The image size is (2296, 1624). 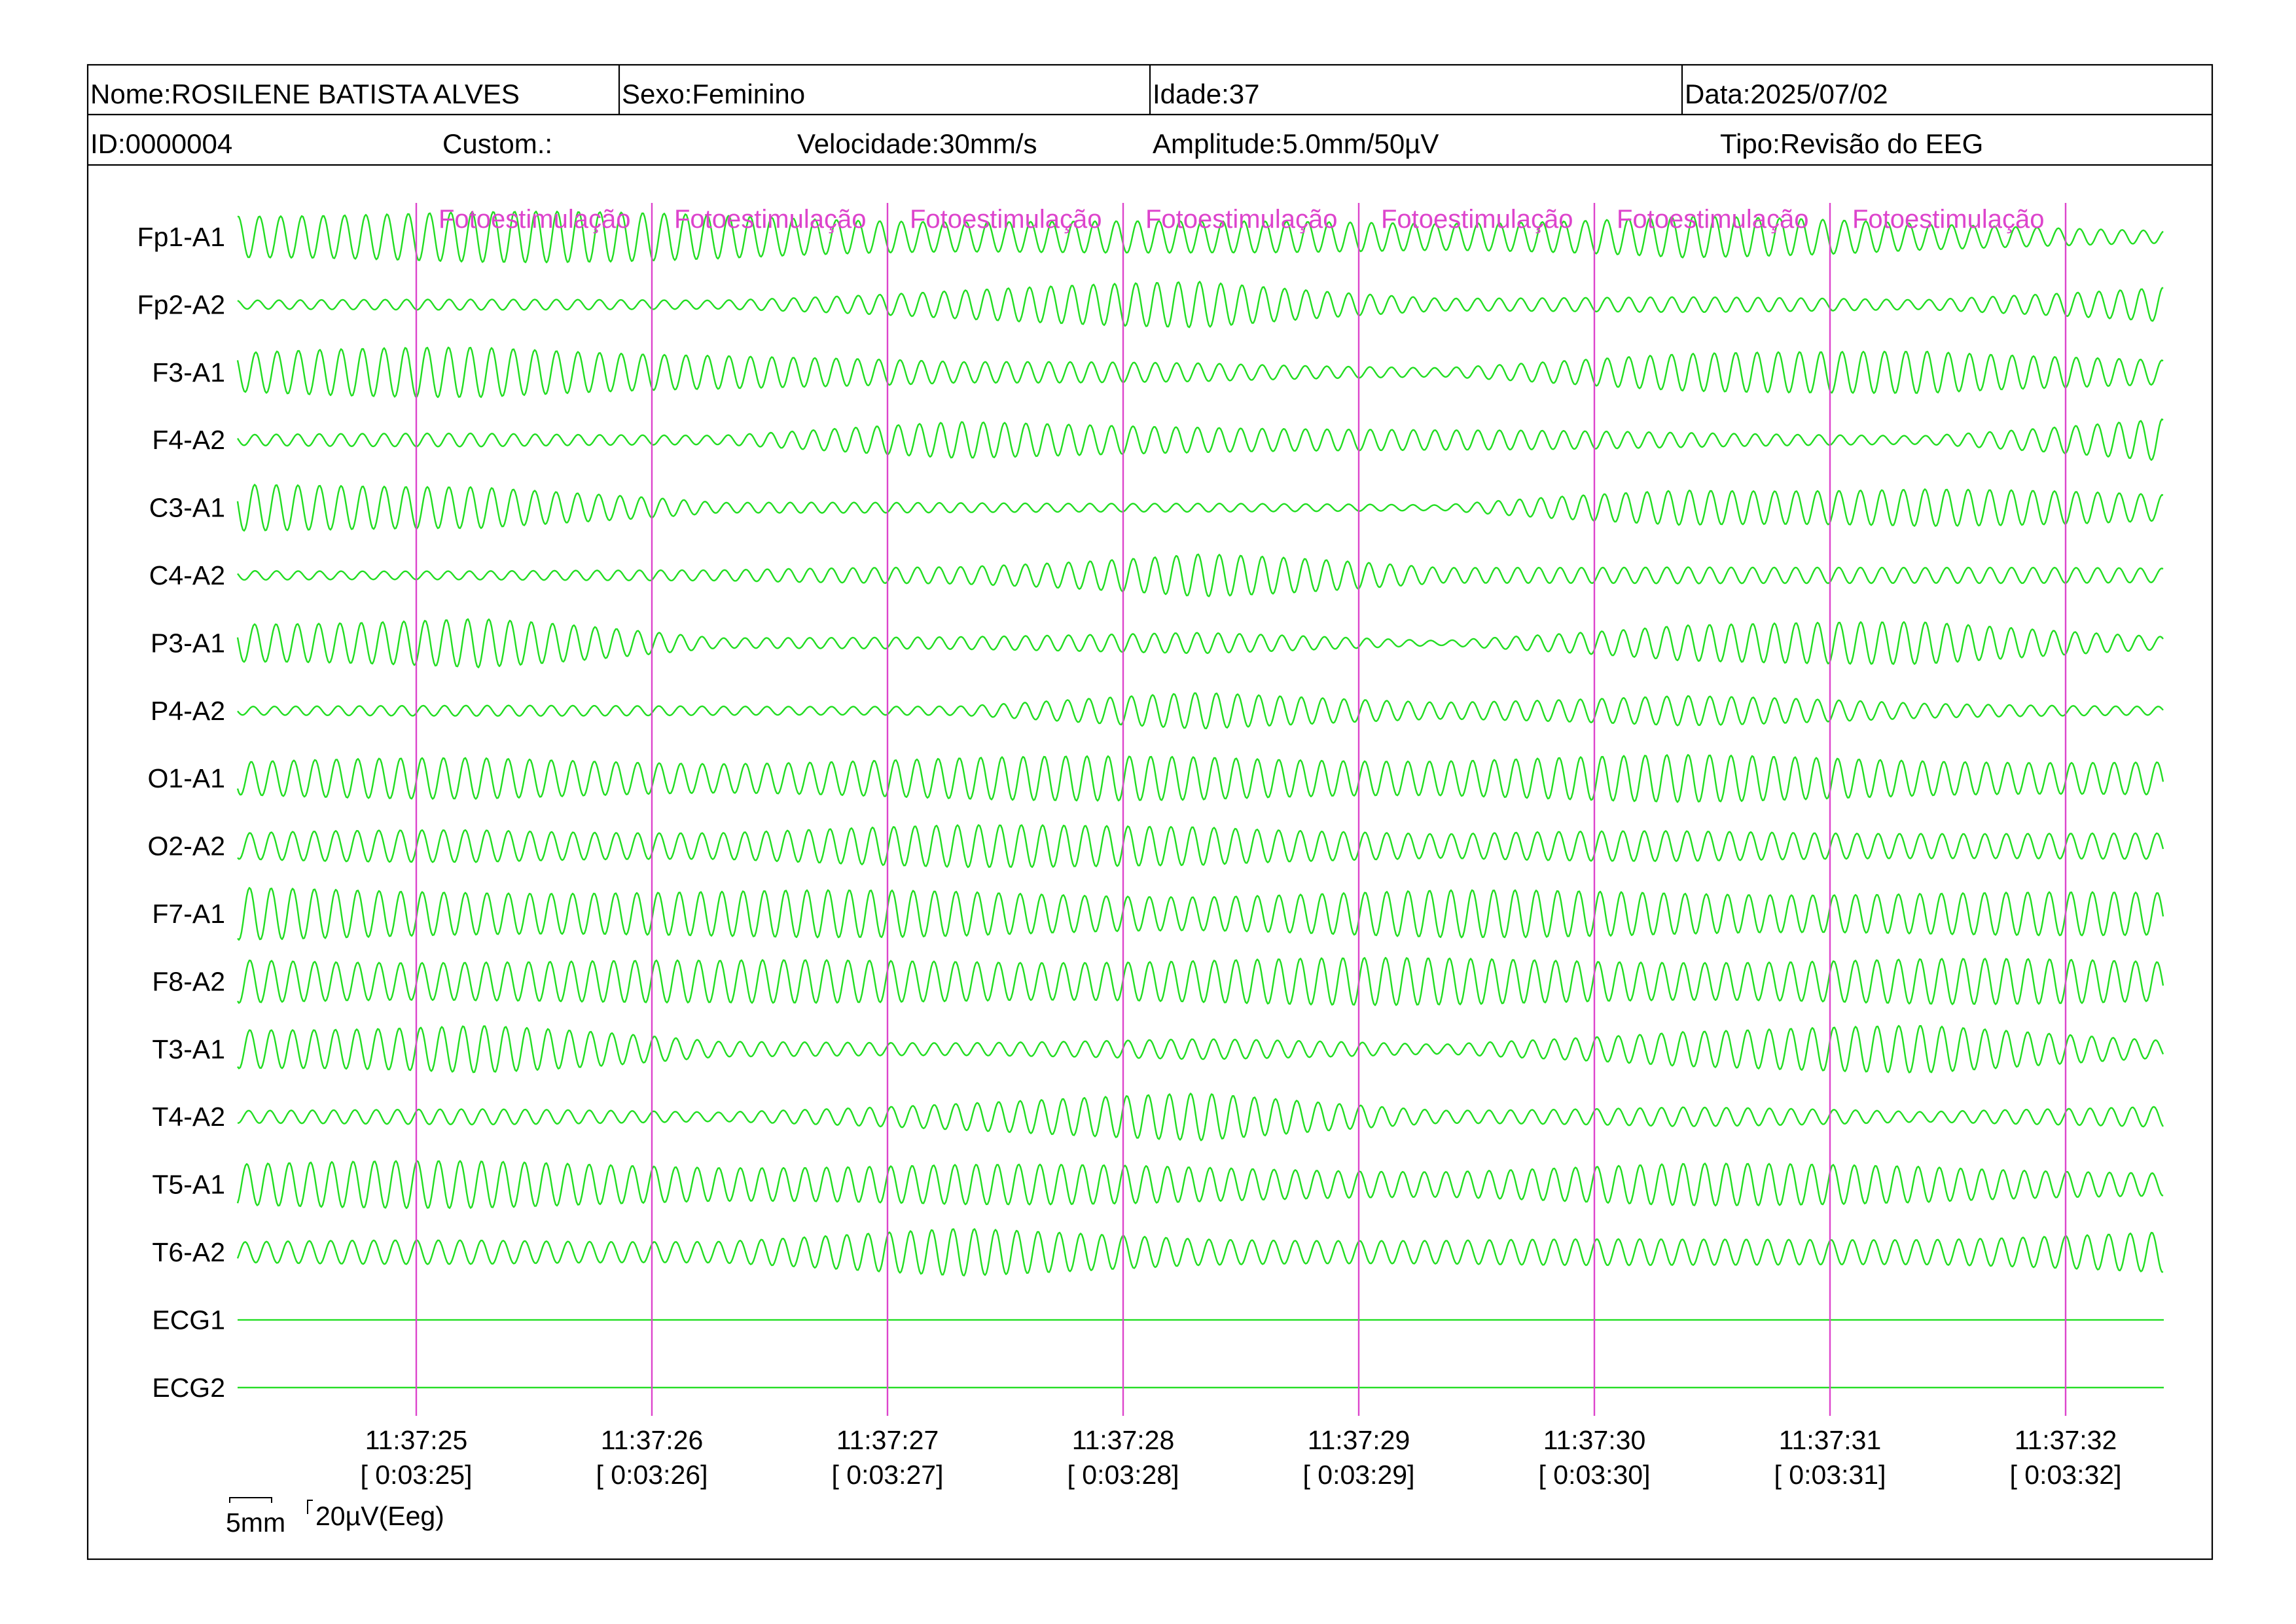 What do you see at coordinates (1830, 1475) in the screenshot?
I see `time-label-elapsed: [ 0:03:31]` at bounding box center [1830, 1475].